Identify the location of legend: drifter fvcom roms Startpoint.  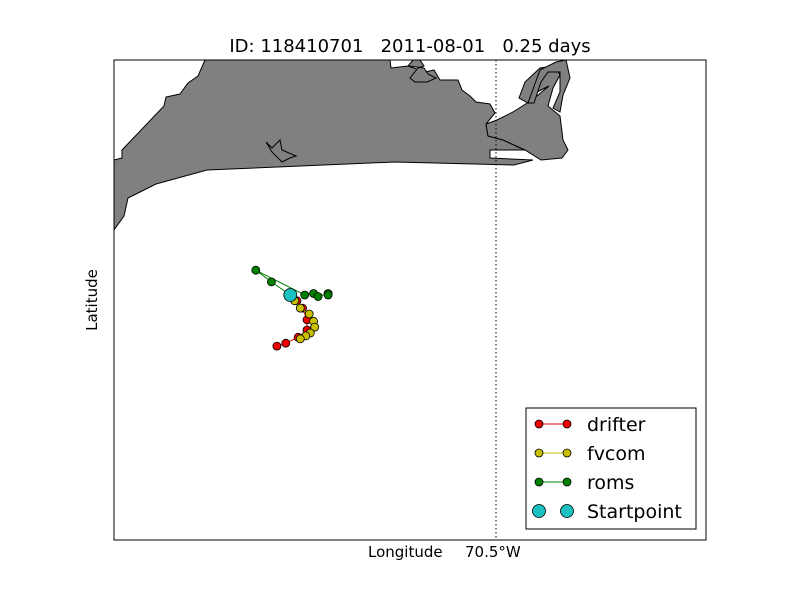
(611, 468).